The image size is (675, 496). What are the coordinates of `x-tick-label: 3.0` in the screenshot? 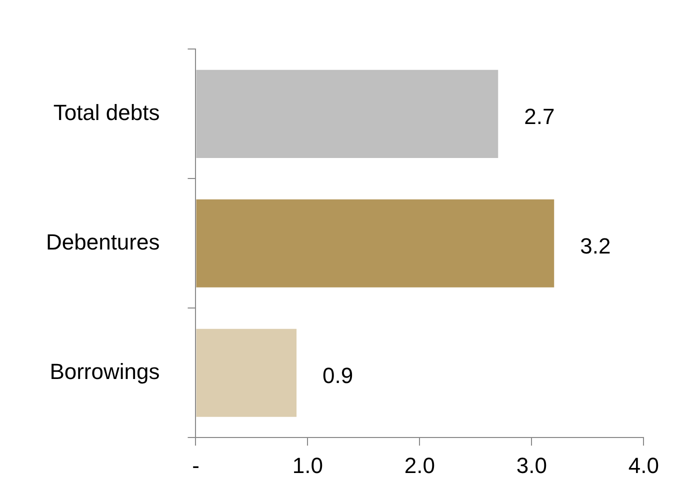 It's located at (532, 465).